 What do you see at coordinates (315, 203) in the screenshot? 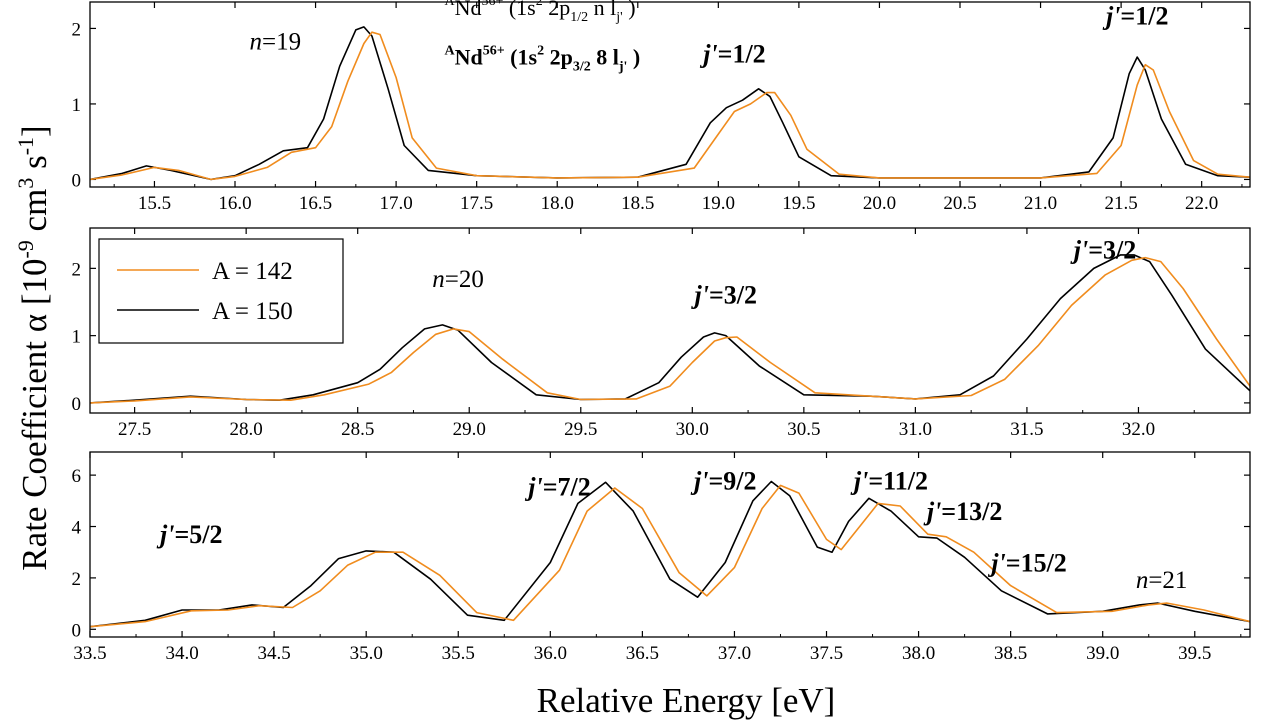
I see `x-tick-label: 16.5` at bounding box center [315, 203].